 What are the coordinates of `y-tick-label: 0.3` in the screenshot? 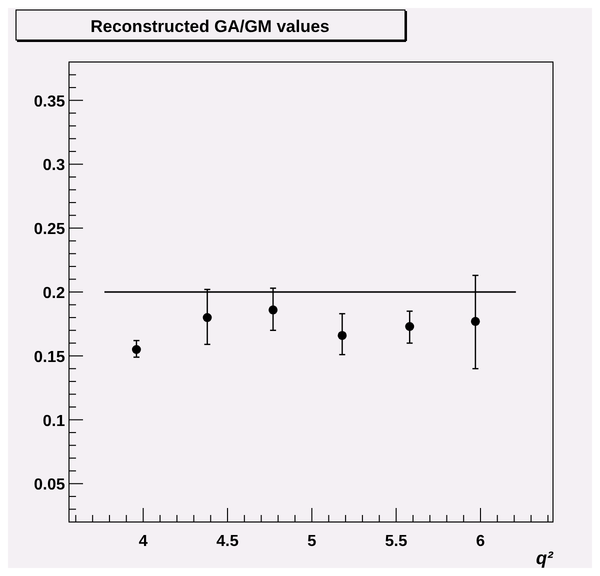 It's located at (54, 165).